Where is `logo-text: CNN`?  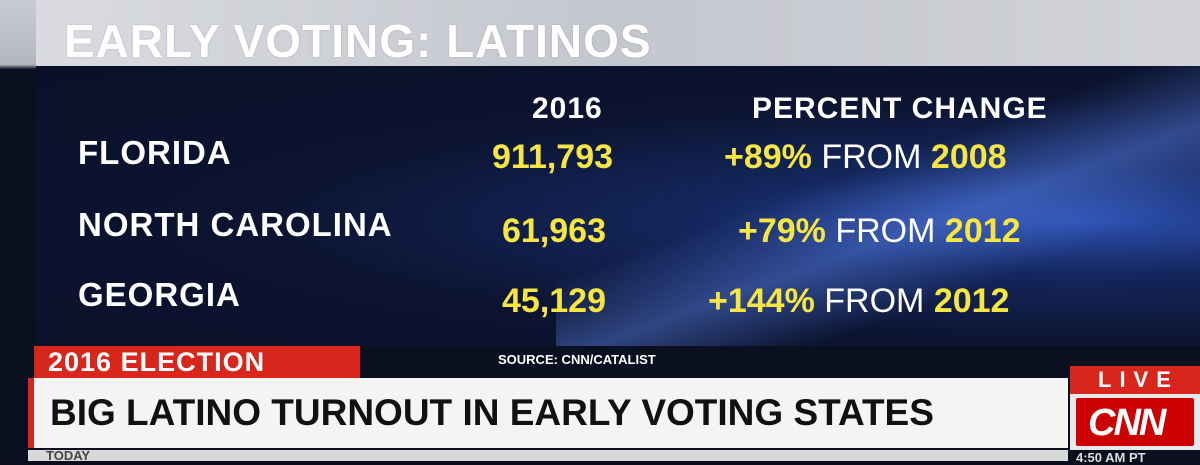
logo-text: CNN is located at coordinates (1127, 423).